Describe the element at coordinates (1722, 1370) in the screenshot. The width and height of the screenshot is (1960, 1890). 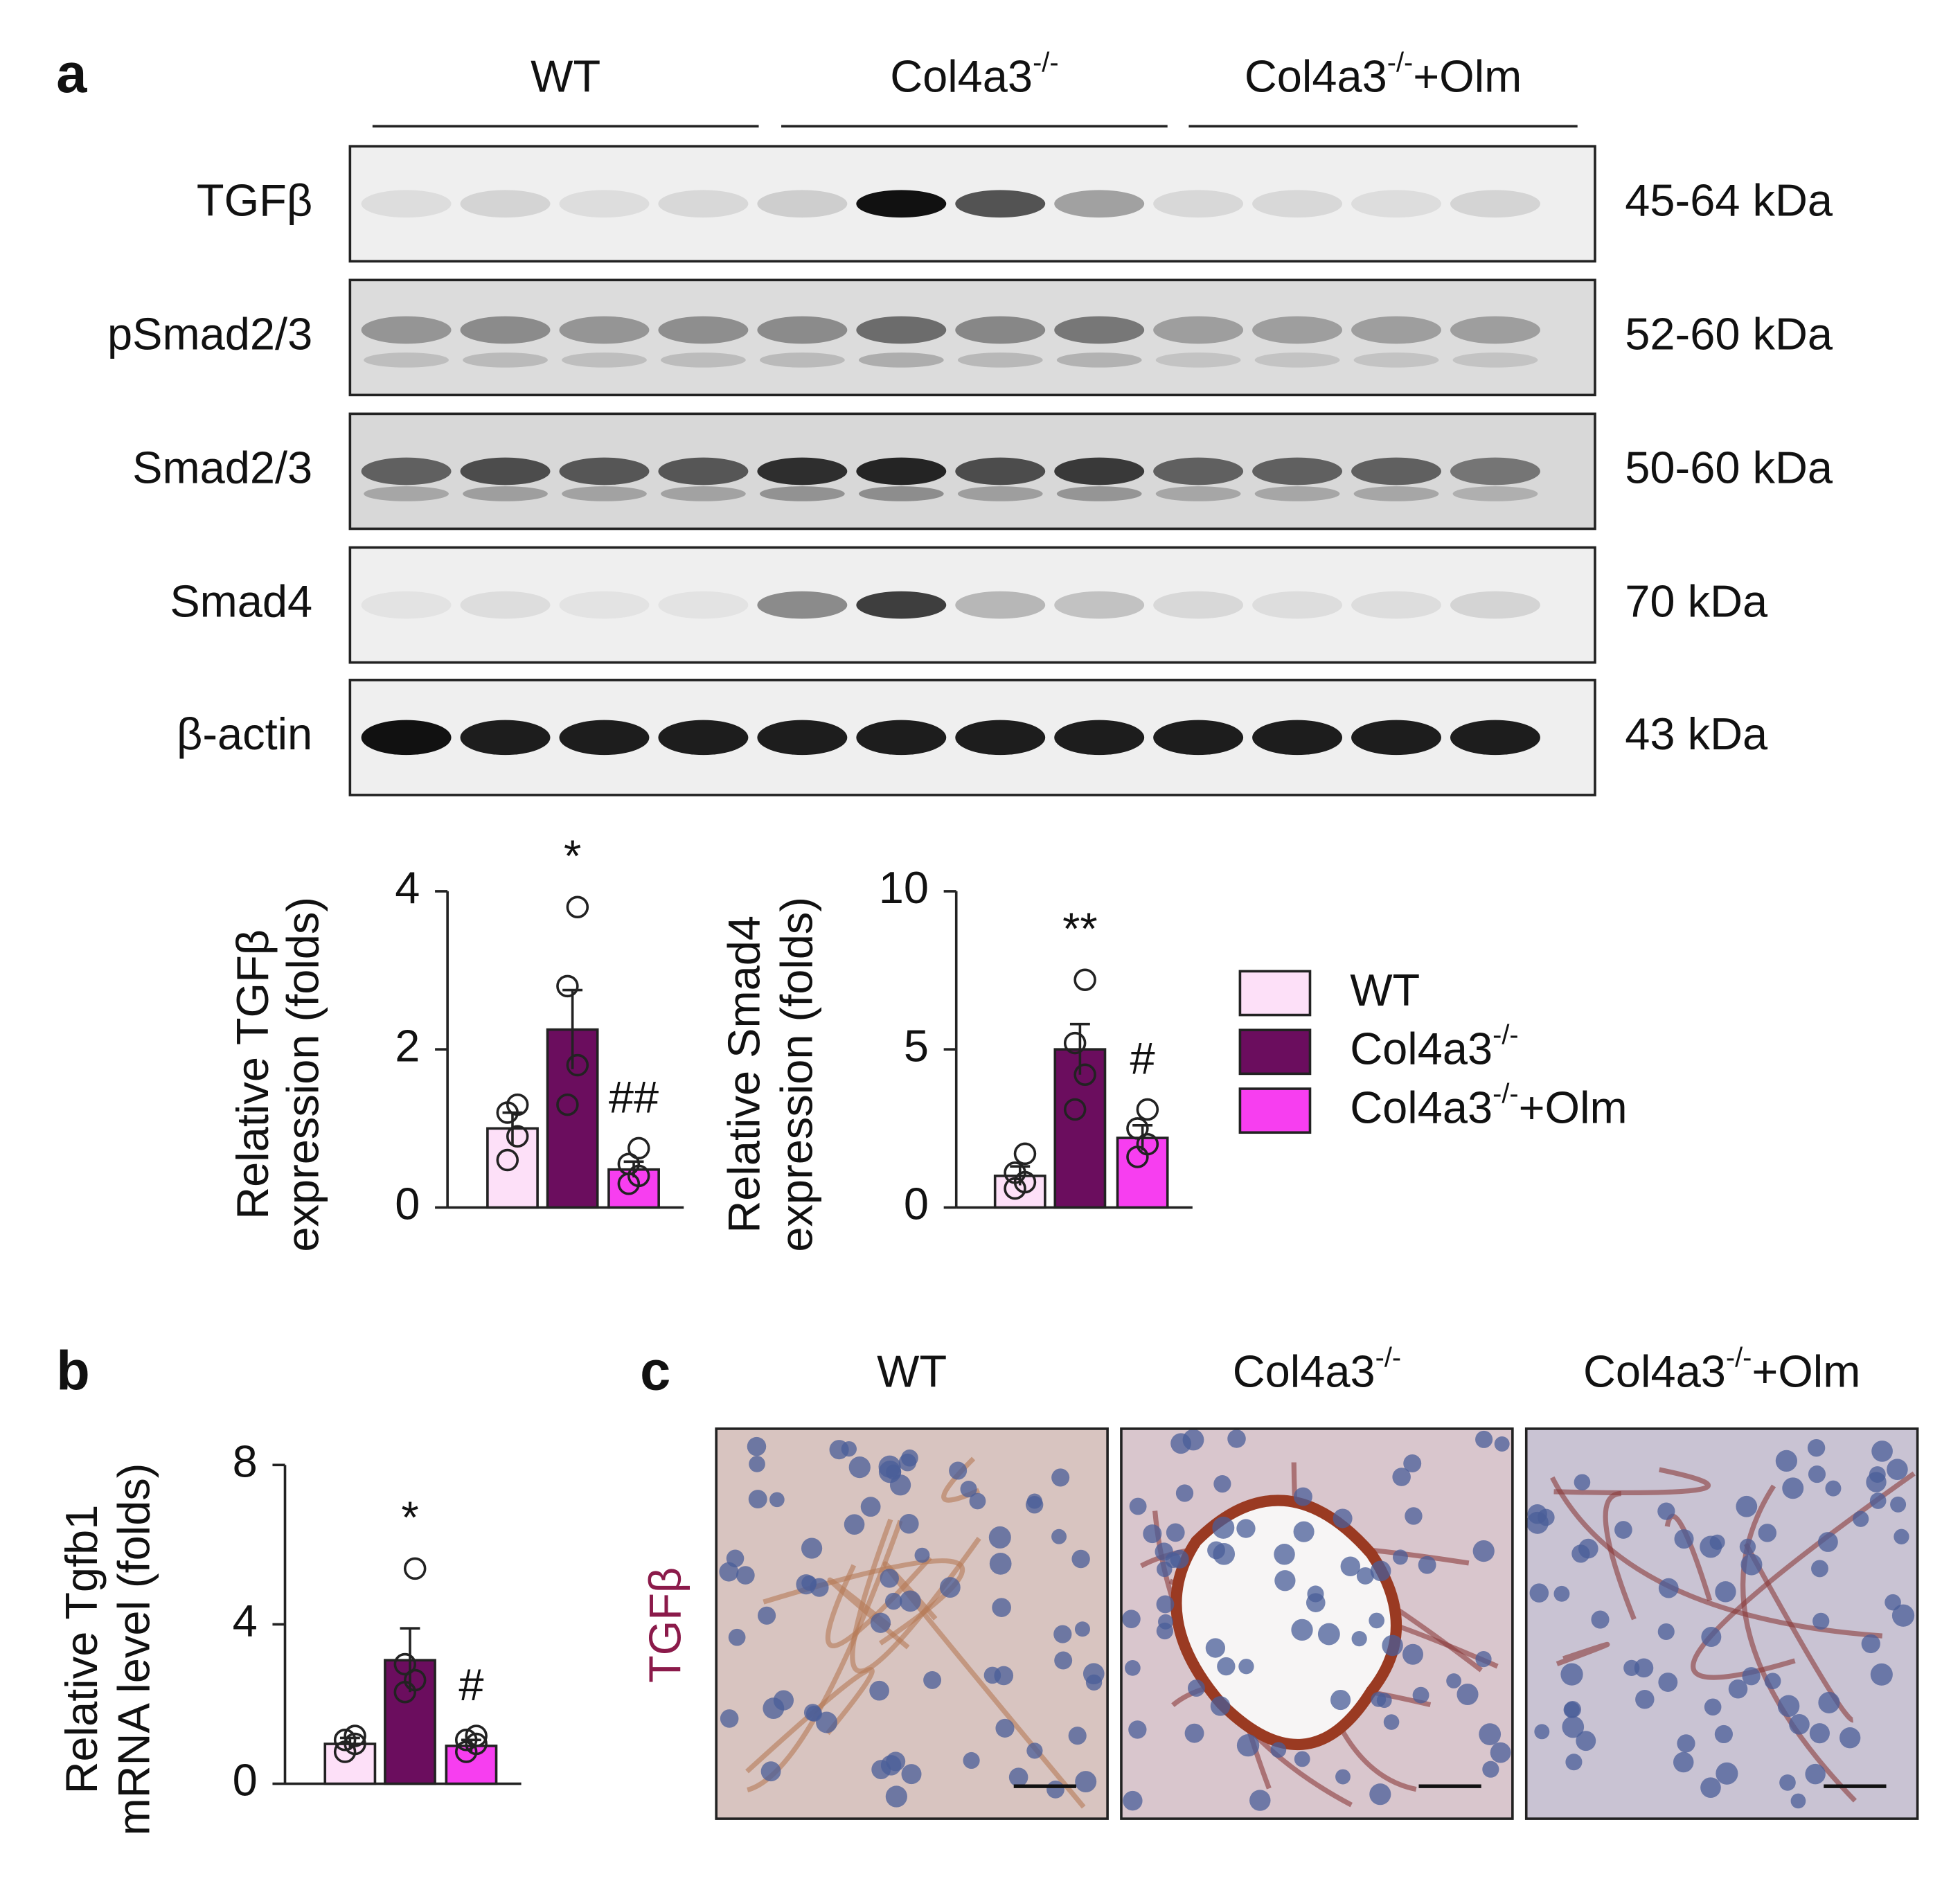
I see `image-title: Col4a3-/-+Olm` at that location.